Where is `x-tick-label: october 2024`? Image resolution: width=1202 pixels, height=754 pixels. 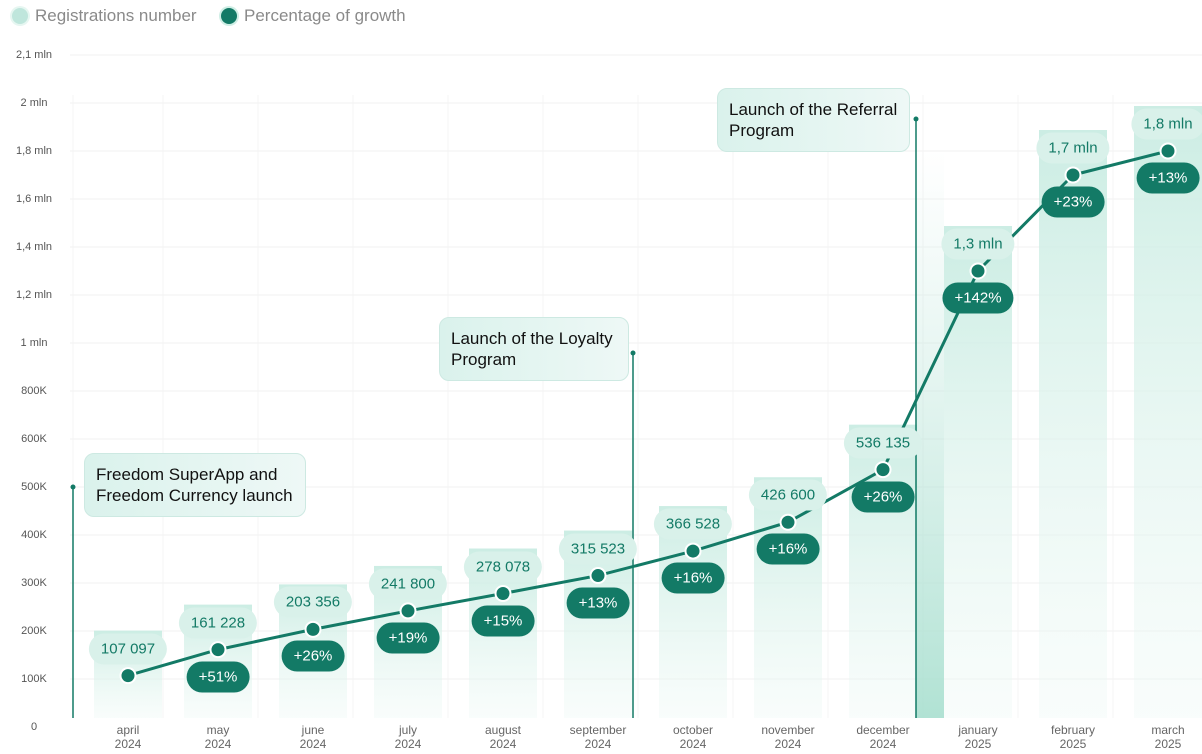
x-tick-label: october 2024 is located at coordinates (693, 737).